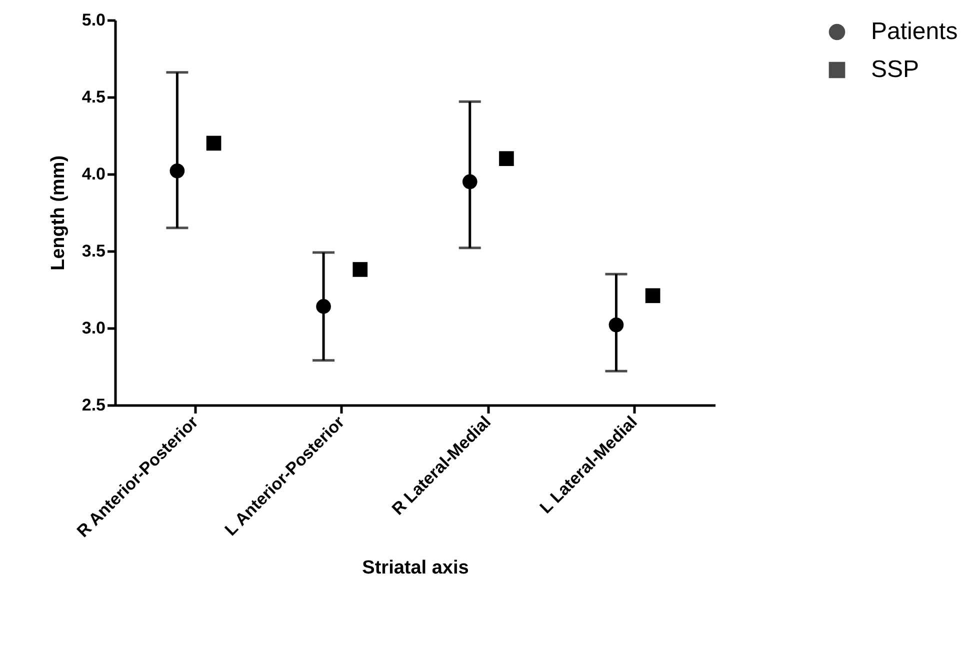  Describe the element at coordinates (94, 328) in the screenshot. I see `y-tick-label: 3.0` at that location.